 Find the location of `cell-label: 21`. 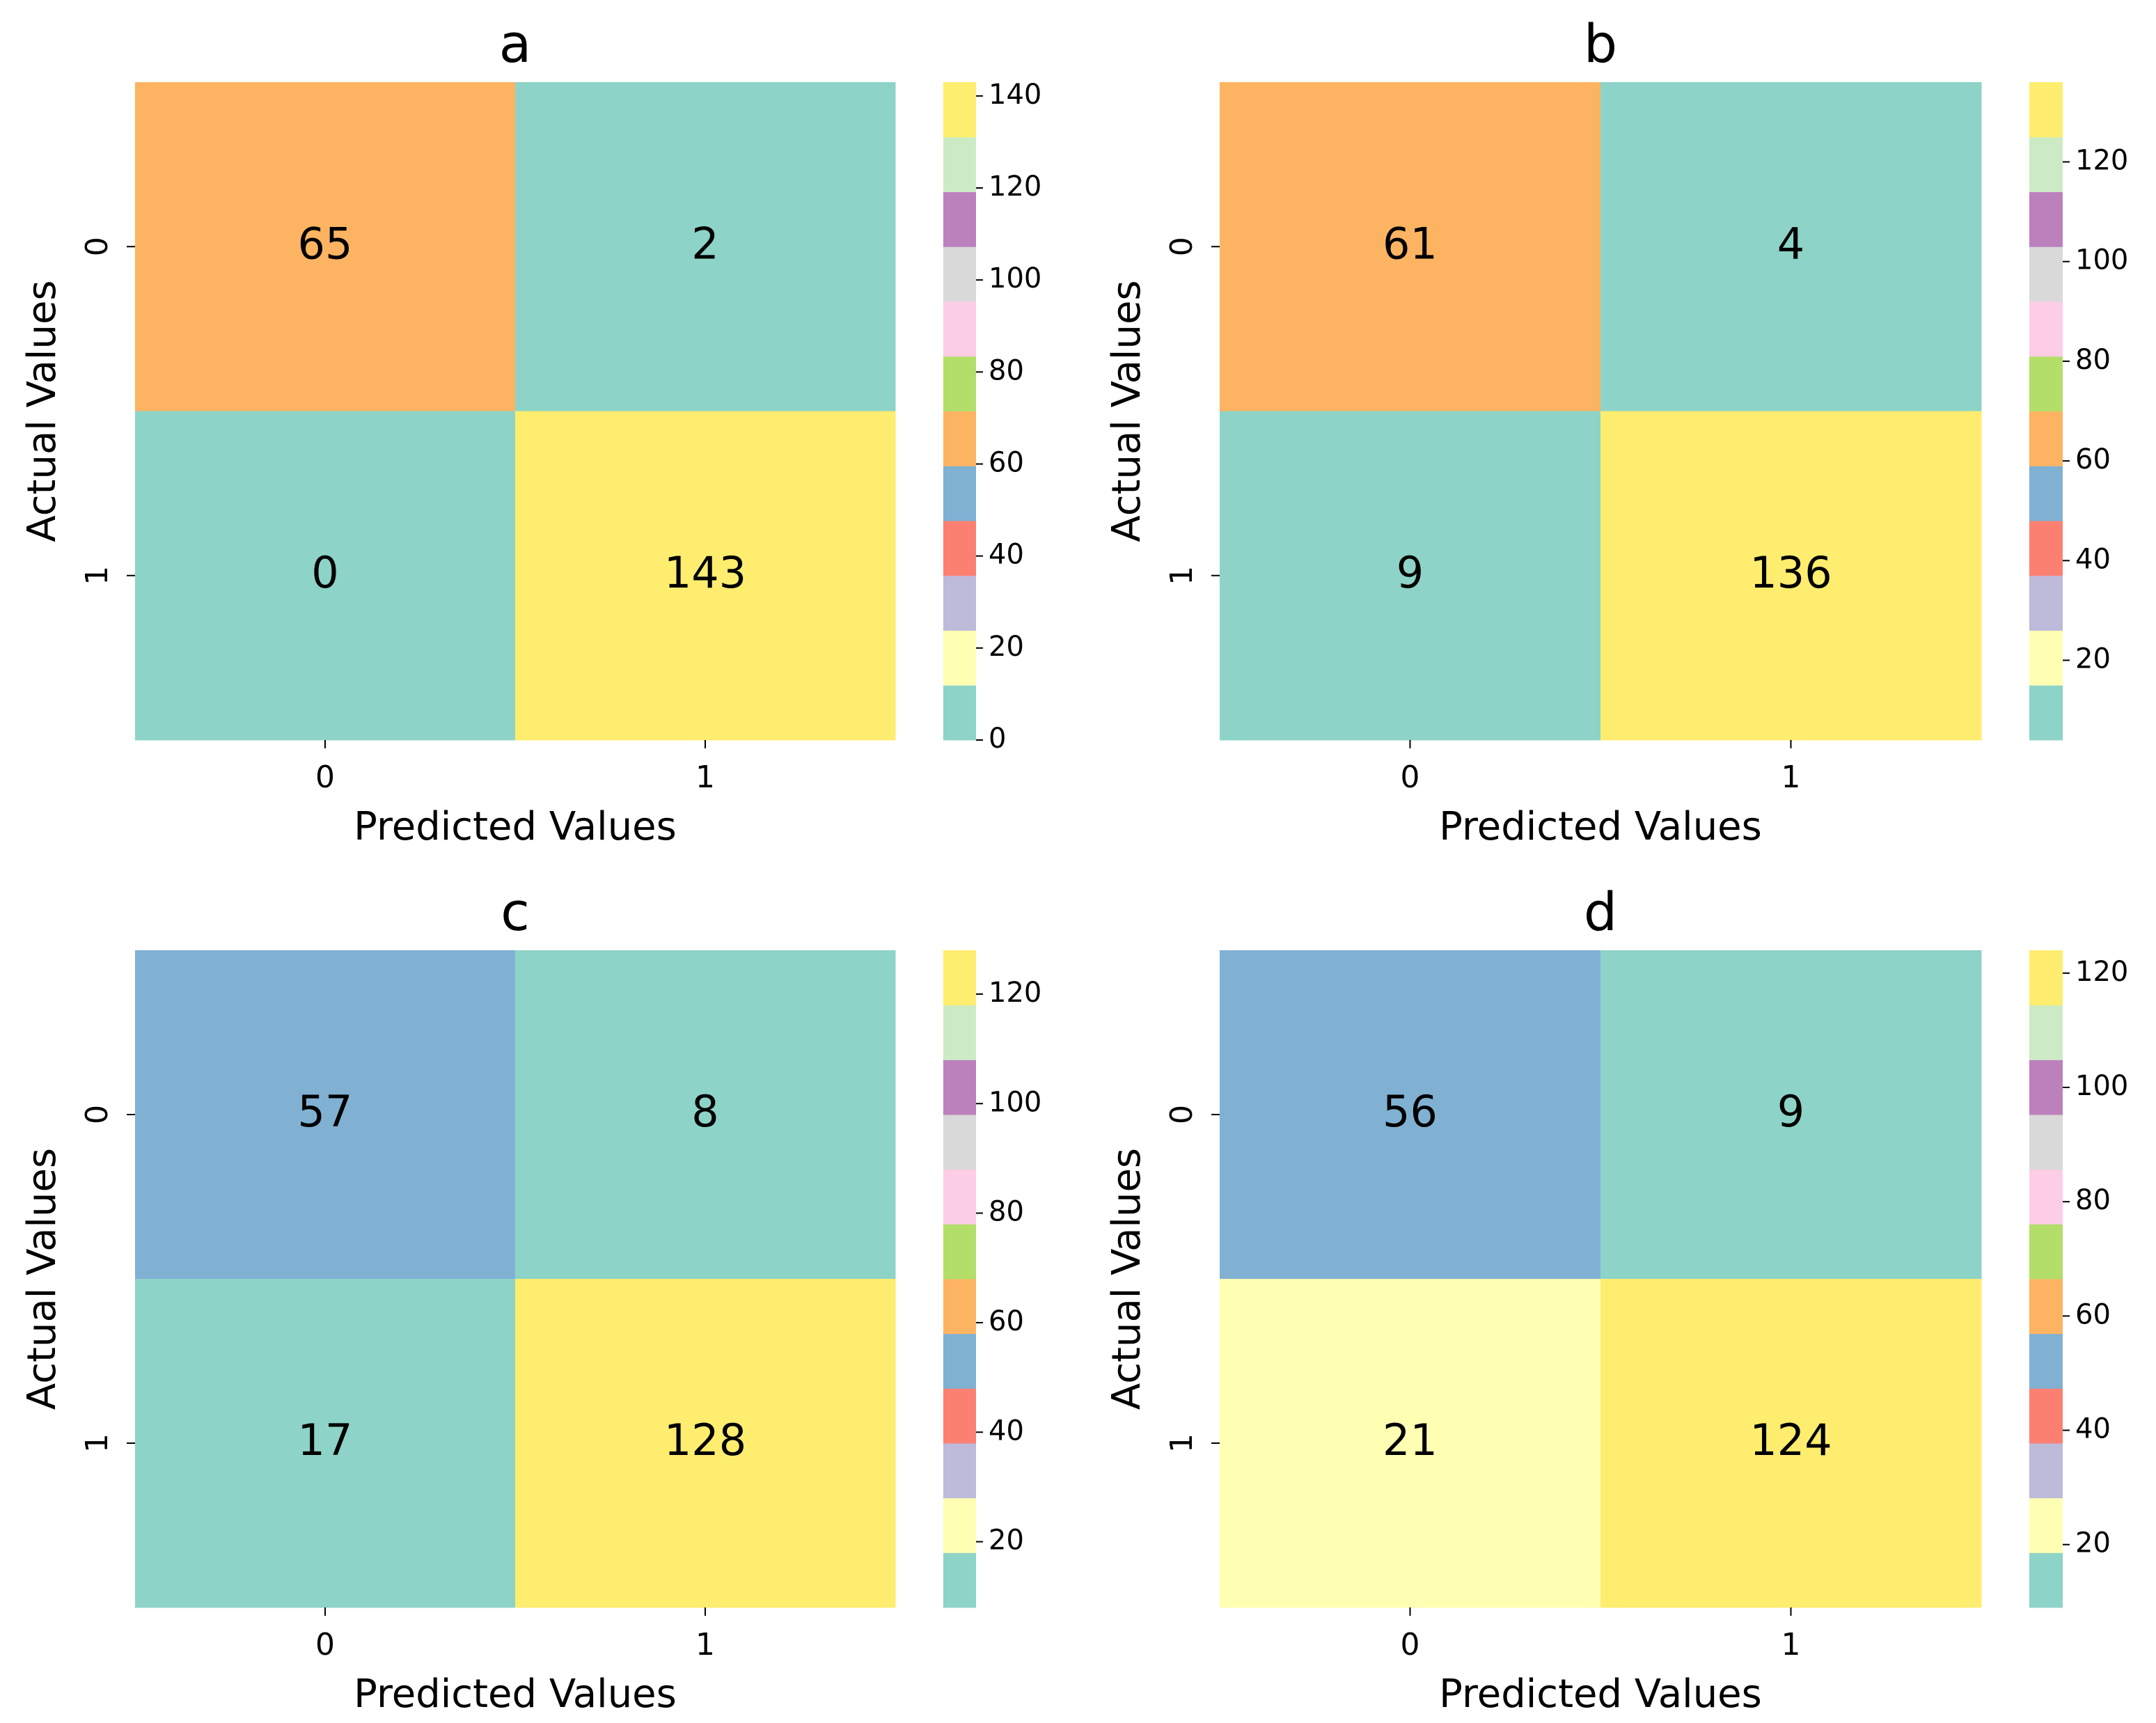

cell-label: 21 is located at coordinates (1410, 1440).